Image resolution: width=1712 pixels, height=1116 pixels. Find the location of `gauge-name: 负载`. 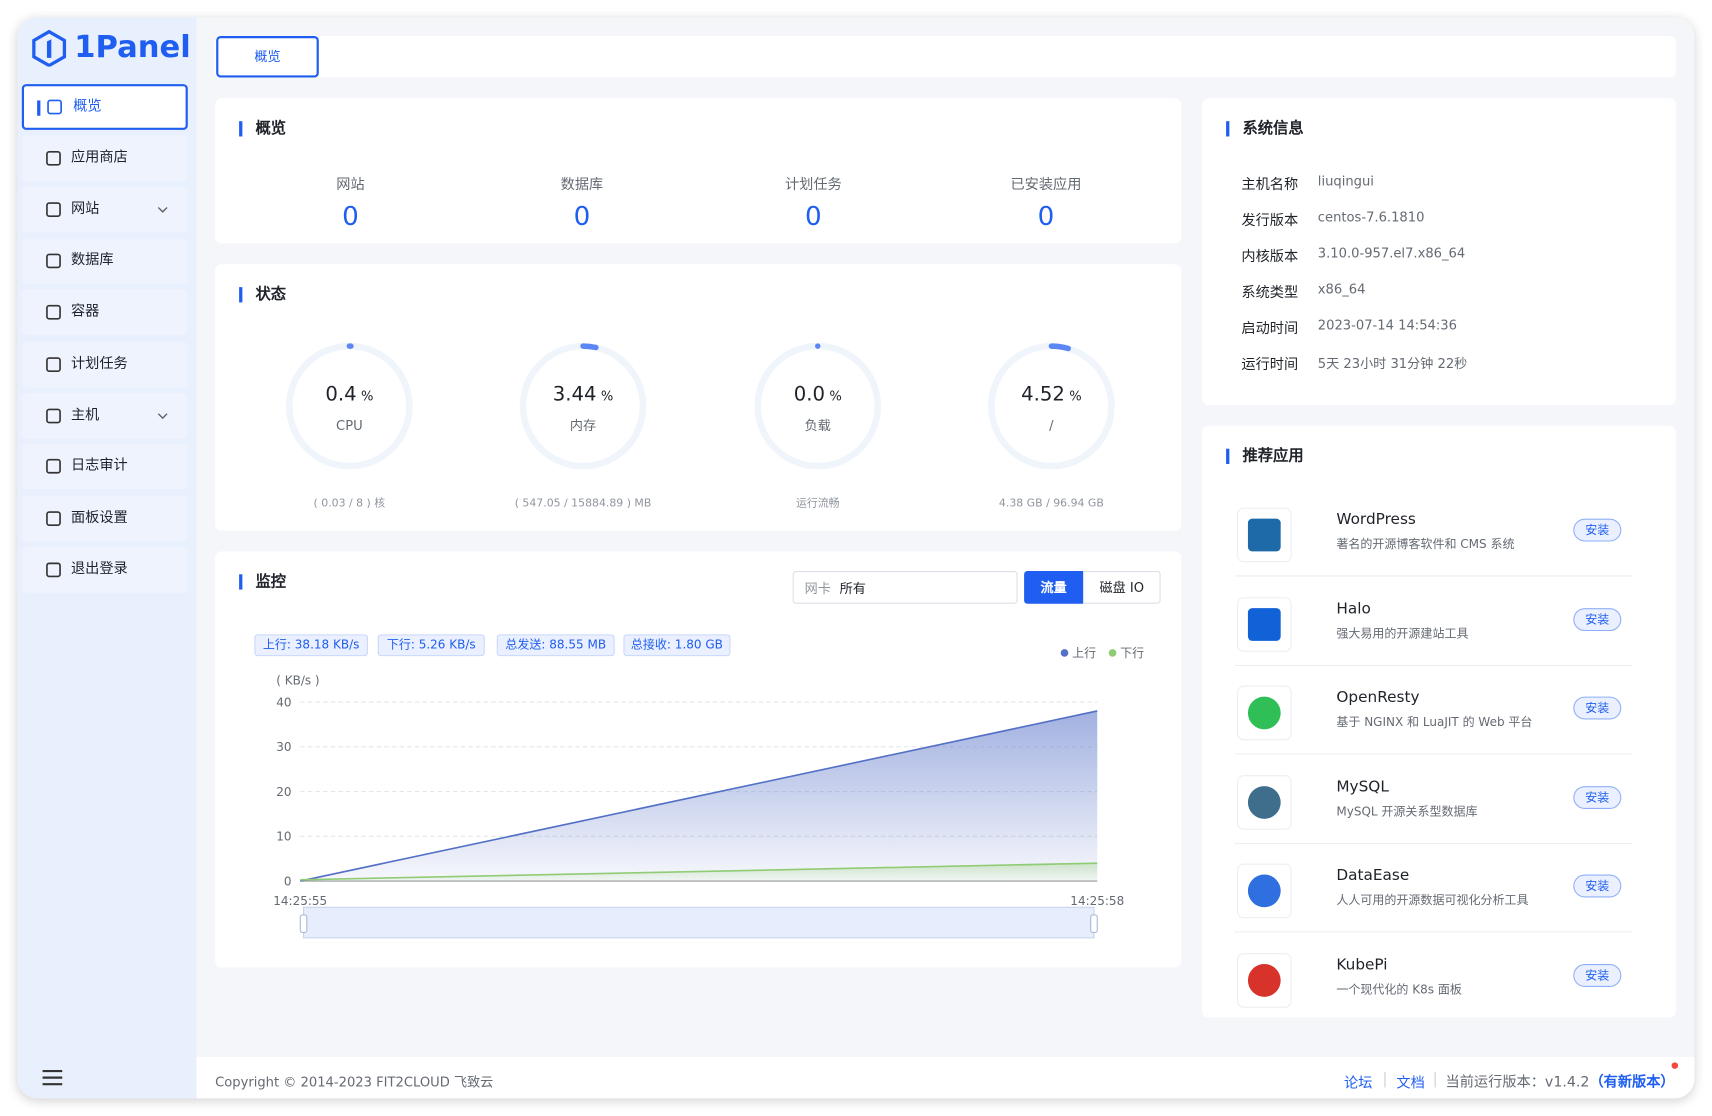

gauge-name: 负载 is located at coordinates (818, 426).